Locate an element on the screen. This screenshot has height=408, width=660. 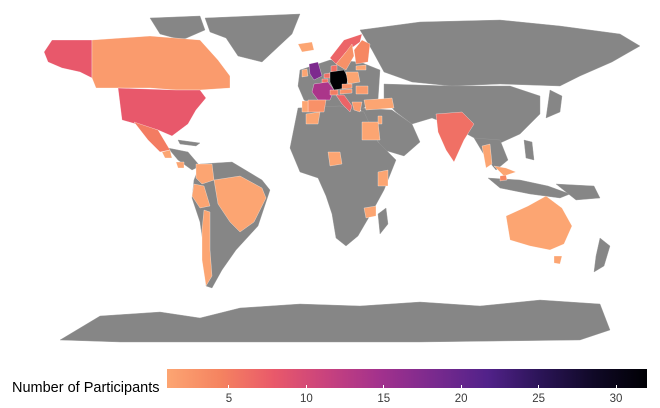
greenland is located at coordinates (252, 38).